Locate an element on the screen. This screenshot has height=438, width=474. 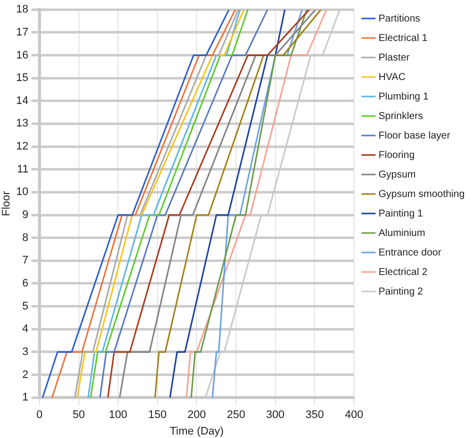
y-tick-label: 13 is located at coordinates (22, 124).